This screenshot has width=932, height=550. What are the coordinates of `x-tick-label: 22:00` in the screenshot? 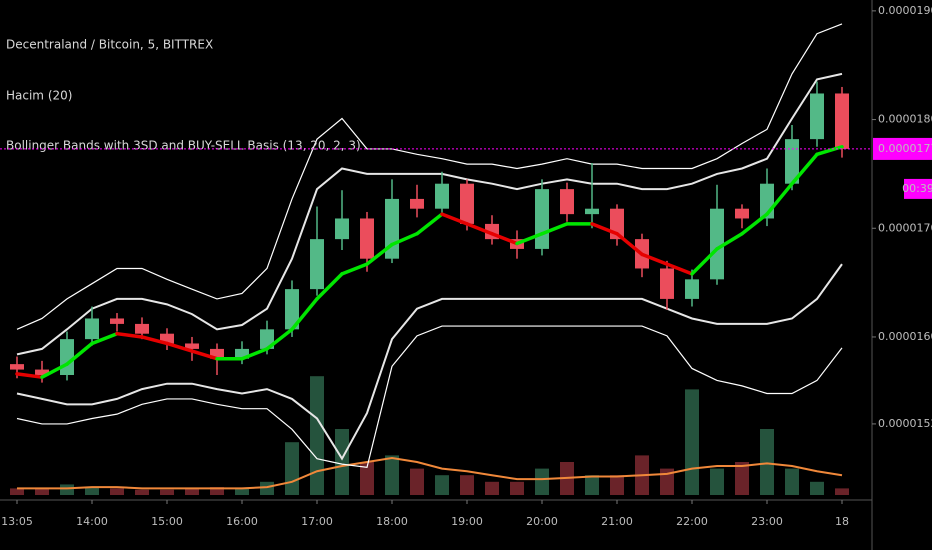 It's located at (692, 521).